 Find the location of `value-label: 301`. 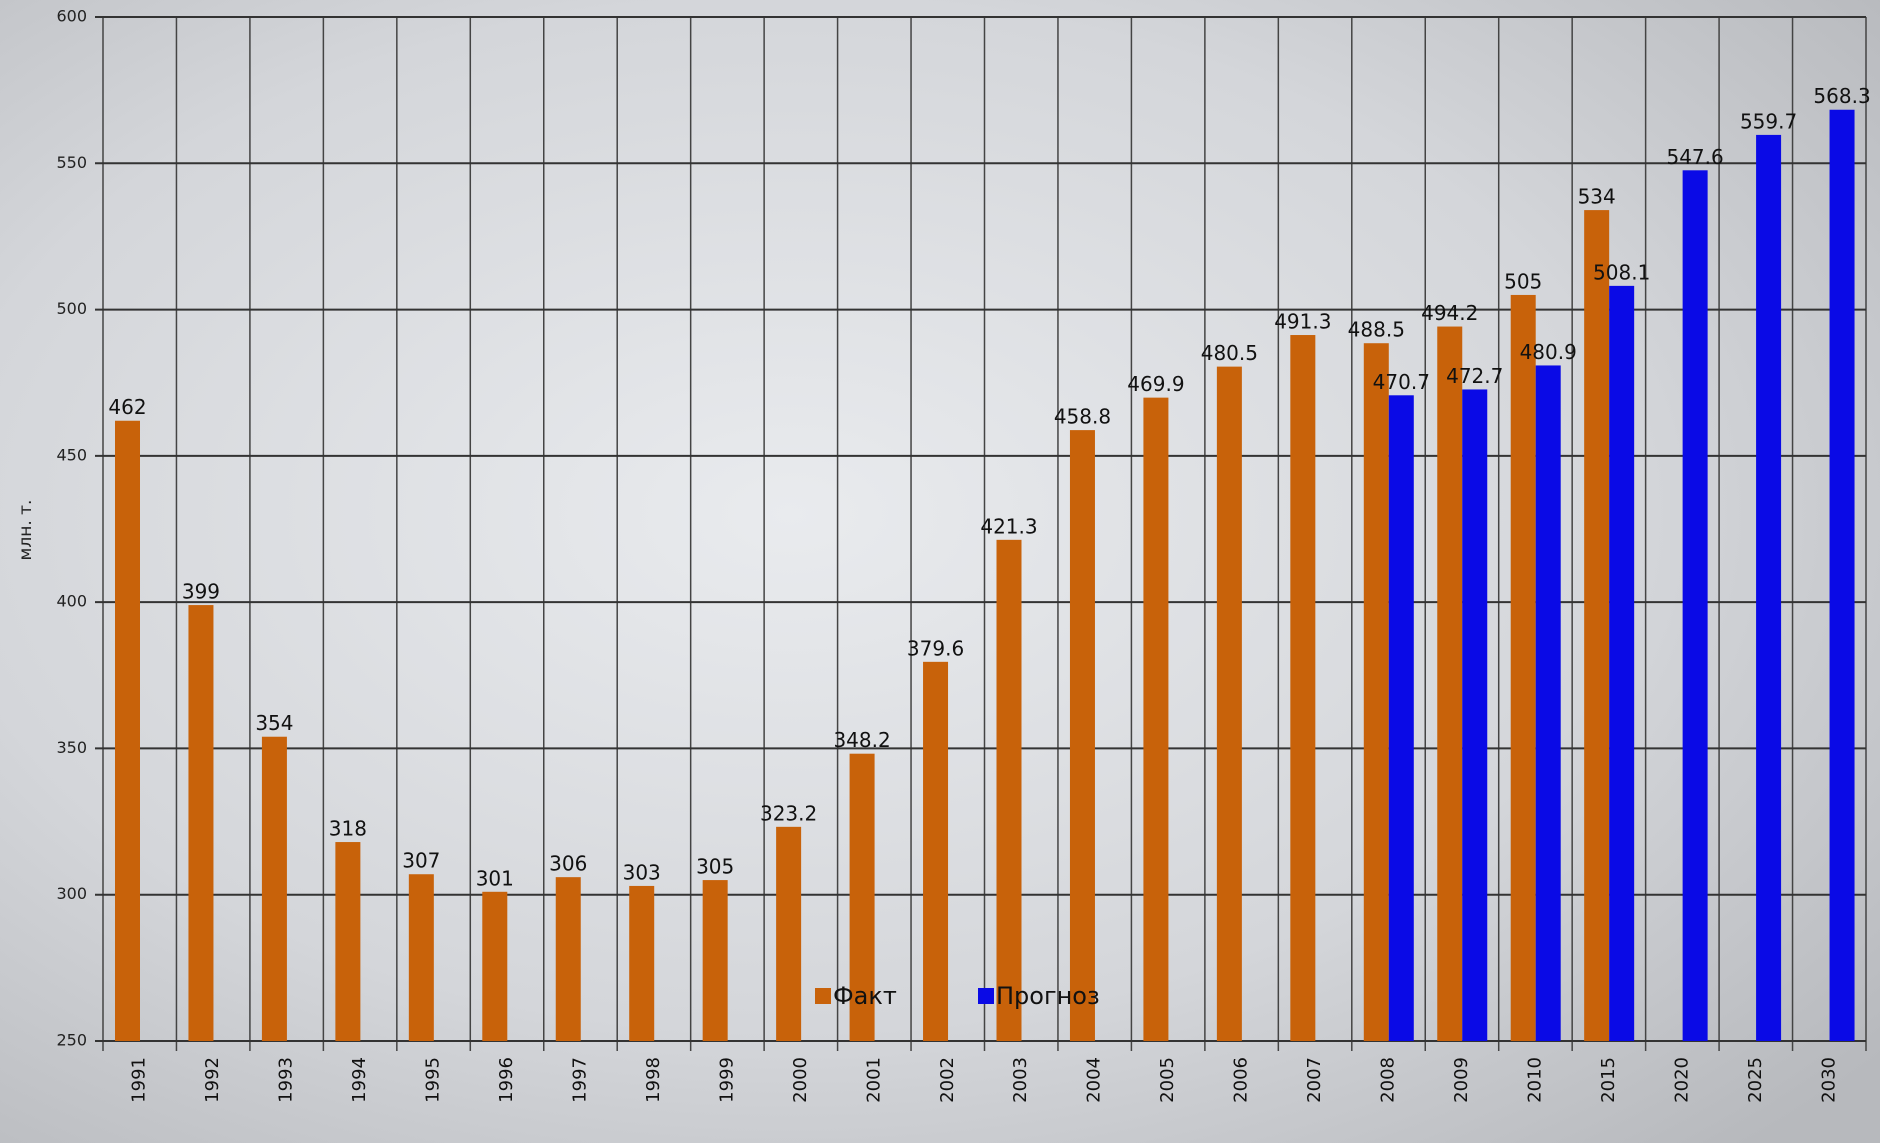

value-label: 301 is located at coordinates (495, 878).